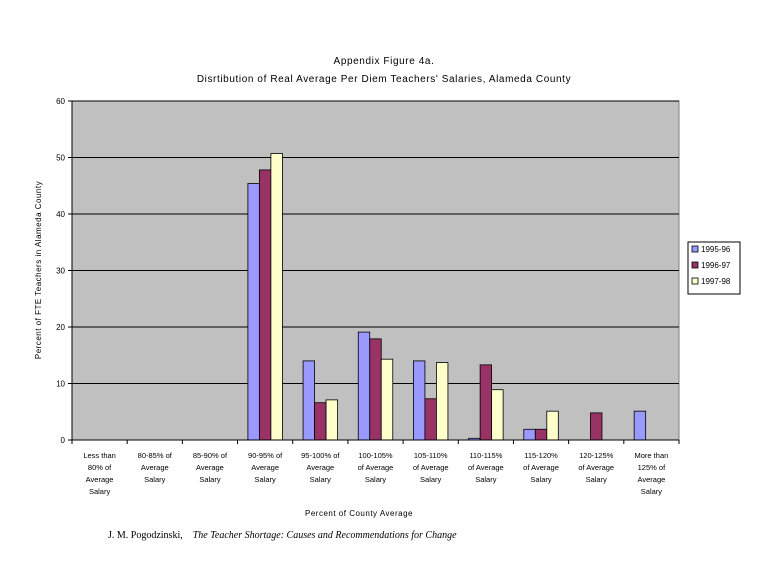 Image resolution: width=768 pixels, height=576 pixels. What do you see at coordinates (320, 455) in the screenshot?
I see `x-category-label: 95-100% of` at bounding box center [320, 455].